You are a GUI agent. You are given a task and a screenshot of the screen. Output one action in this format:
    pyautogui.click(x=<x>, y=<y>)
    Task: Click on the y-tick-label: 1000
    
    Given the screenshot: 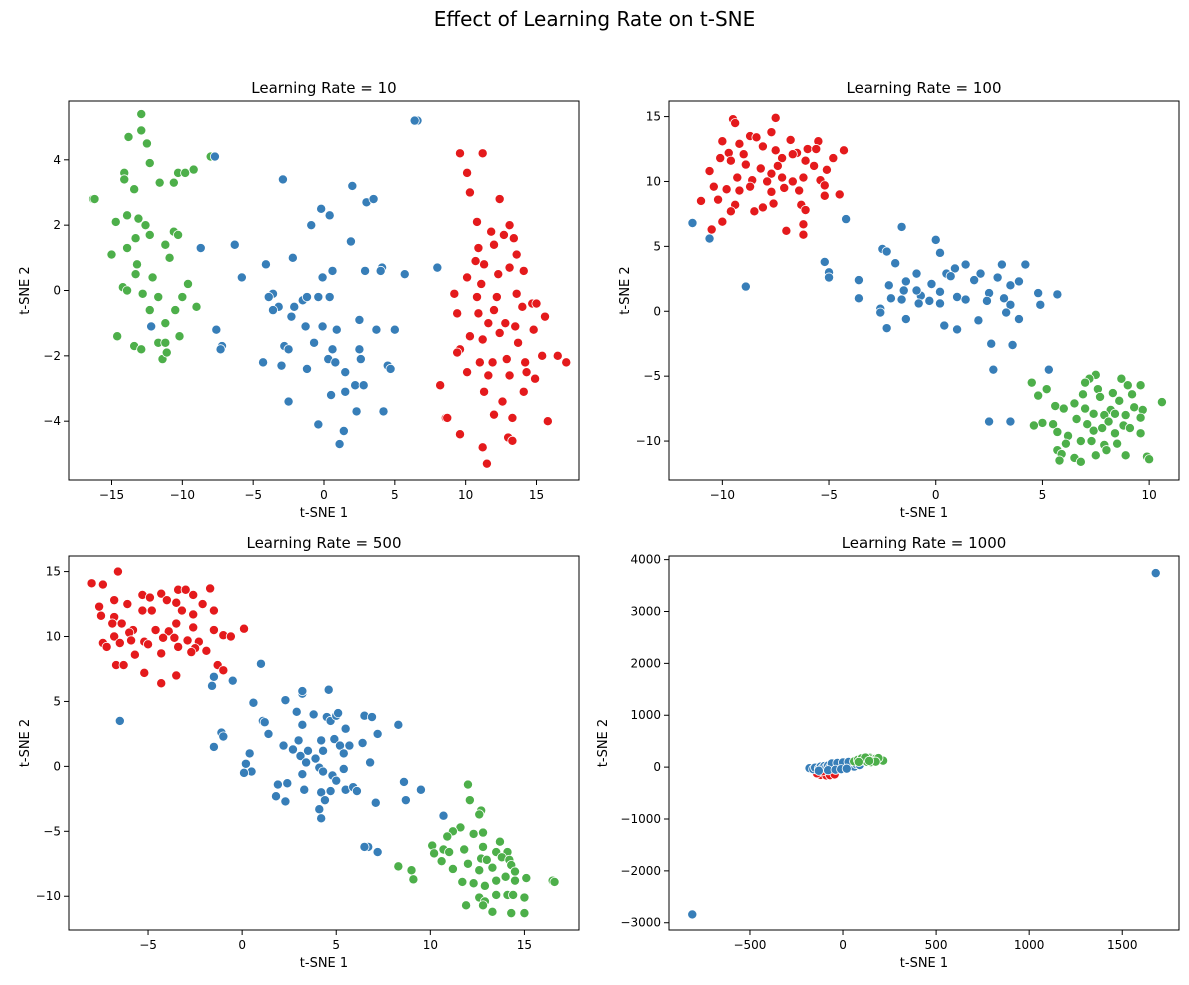 What is the action you would take?
    pyautogui.click(x=645, y=715)
    